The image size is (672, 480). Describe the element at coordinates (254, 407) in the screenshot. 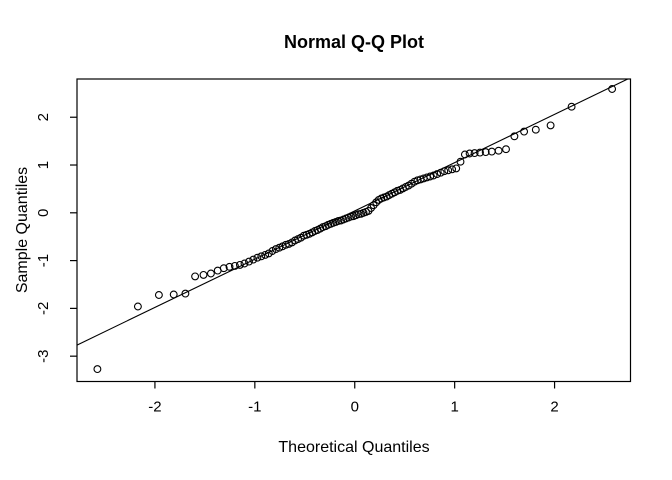

I see `x-tick-label: -1` at that location.